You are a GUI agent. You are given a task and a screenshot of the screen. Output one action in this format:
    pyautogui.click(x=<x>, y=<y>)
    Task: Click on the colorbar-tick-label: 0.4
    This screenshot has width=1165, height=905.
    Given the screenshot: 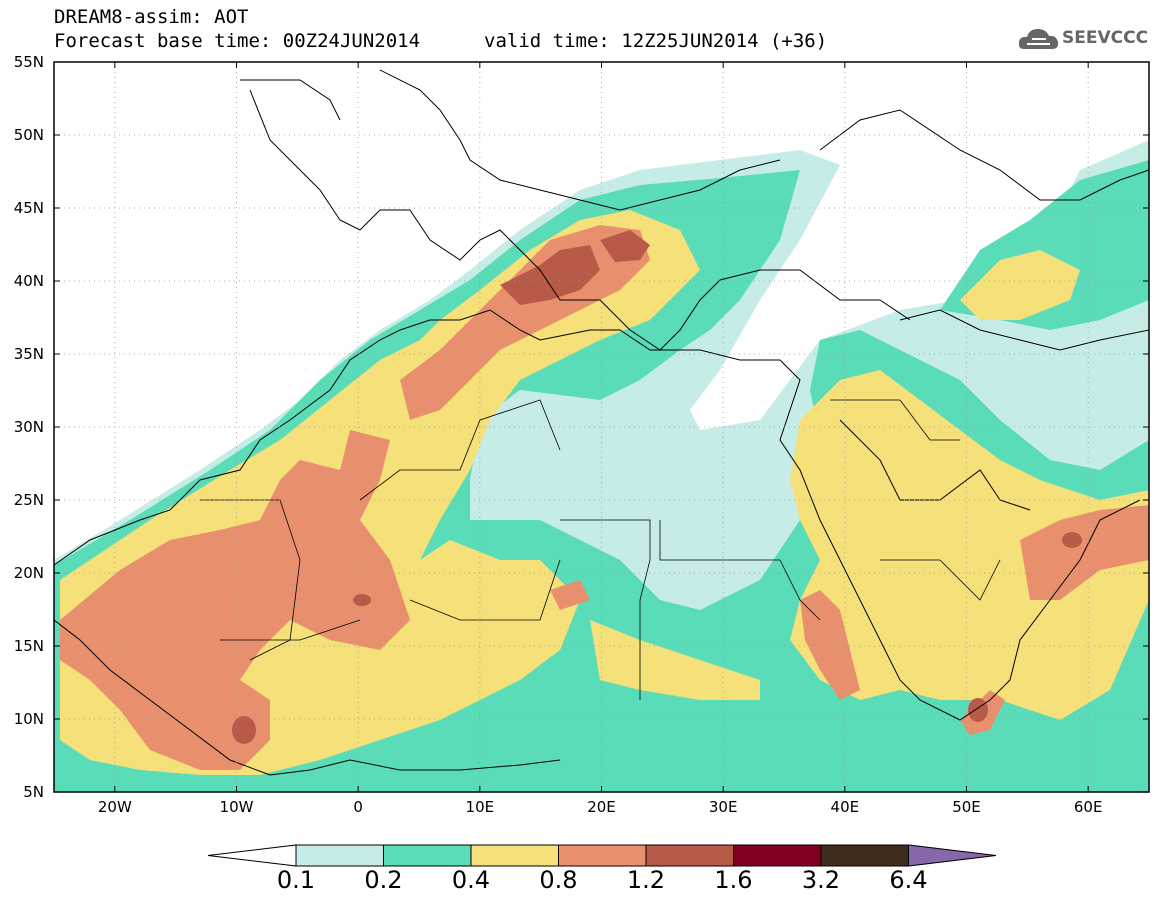 What is the action you would take?
    pyautogui.click(x=471, y=880)
    